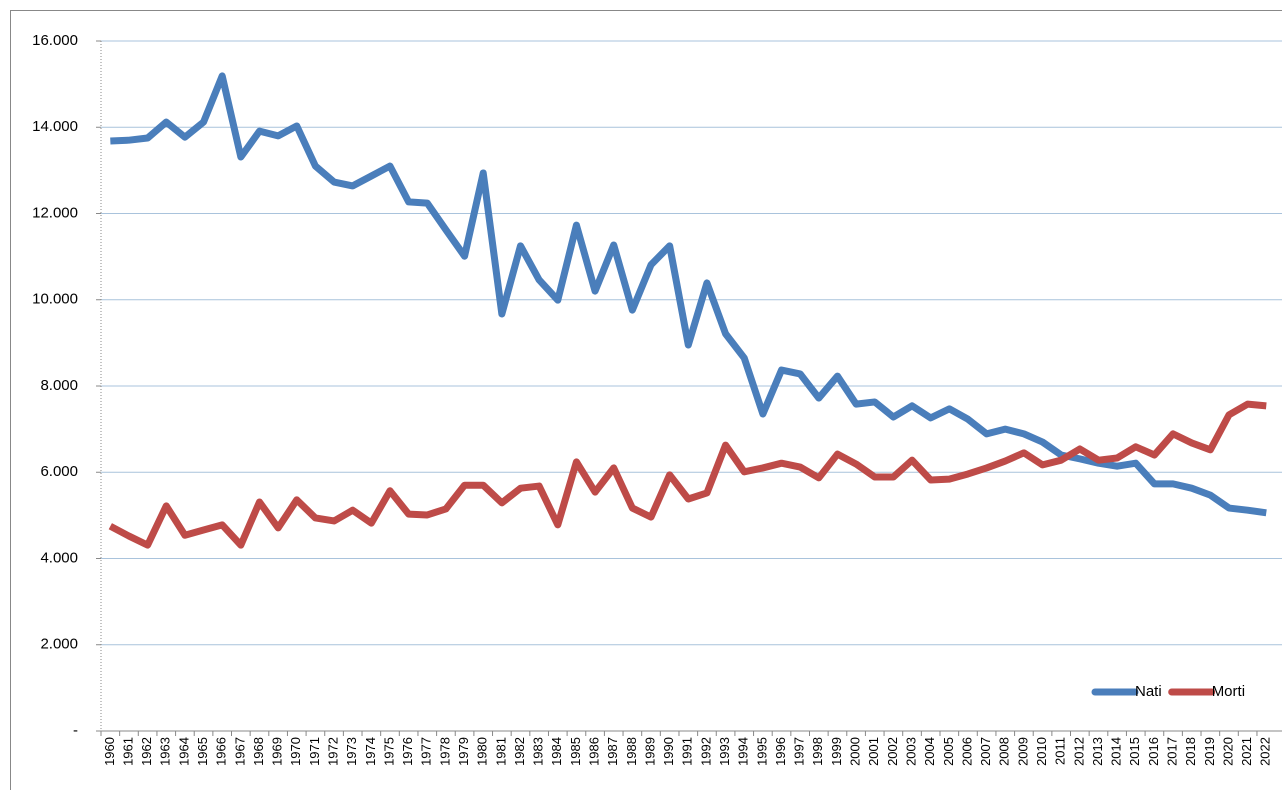 The height and width of the screenshot is (790, 1282). I want to click on x-tick-label: 1982, so click(519, 751).